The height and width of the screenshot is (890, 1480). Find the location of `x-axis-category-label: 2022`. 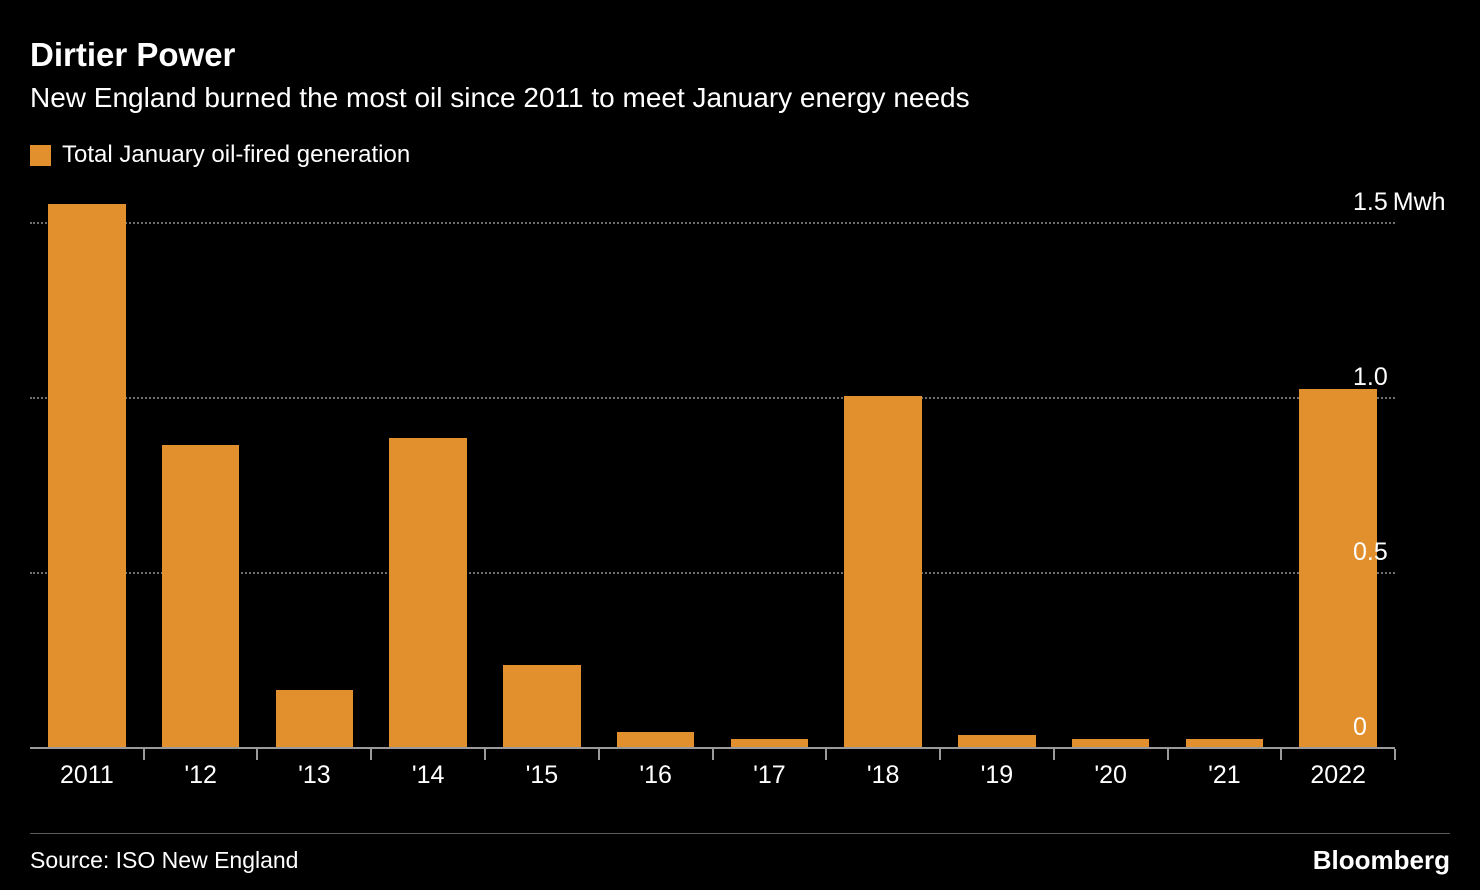

x-axis-category-label: 2022 is located at coordinates (1338, 775).